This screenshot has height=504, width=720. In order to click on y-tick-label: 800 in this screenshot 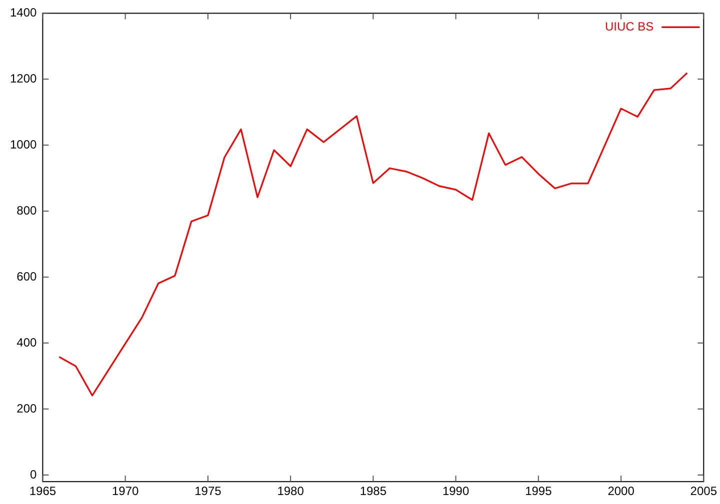, I will do `click(27, 210)`.